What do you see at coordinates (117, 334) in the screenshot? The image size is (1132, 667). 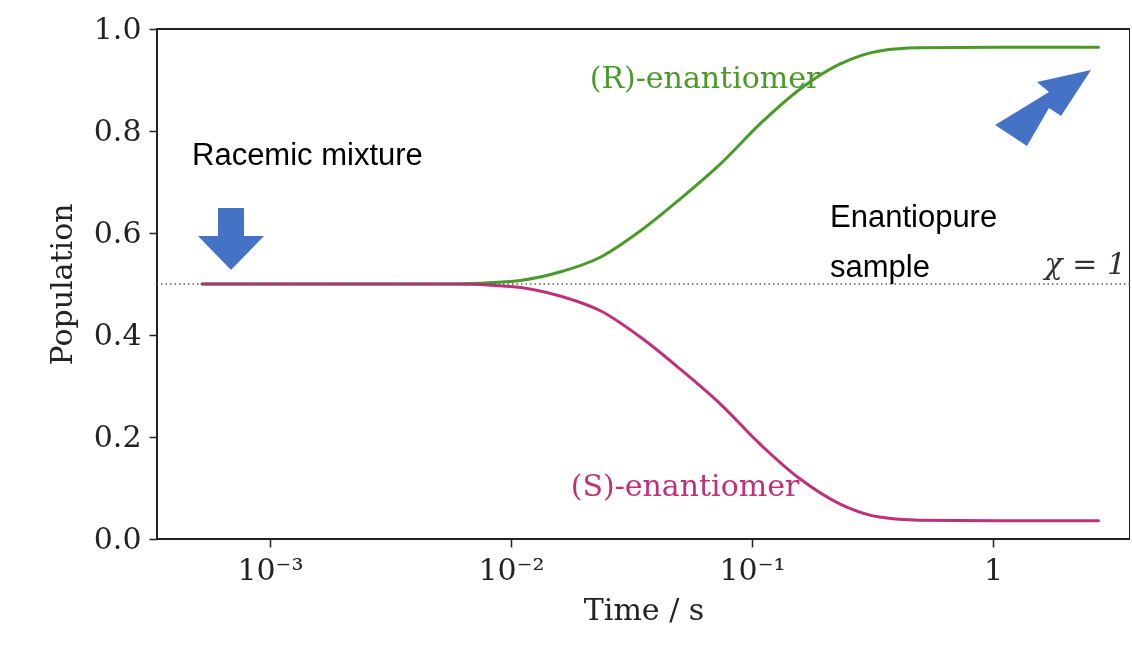 I see `y-tick-label: 0.4` at bounding box center [117, 334].